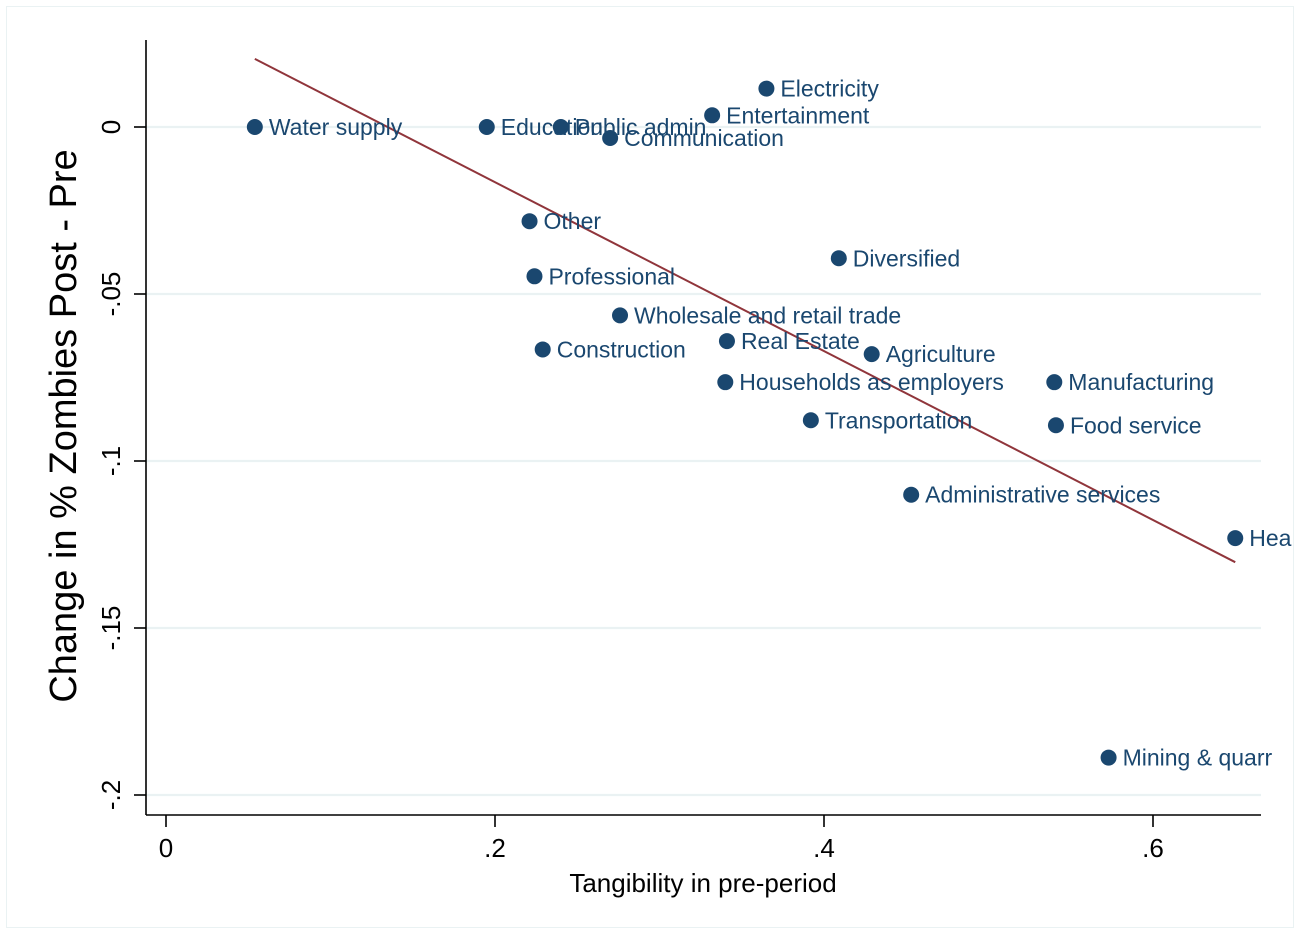  What do you see at coordinates (641, 127) in the screenshot?
I see `point-label: Public admin` at bounding box center [641, 127].